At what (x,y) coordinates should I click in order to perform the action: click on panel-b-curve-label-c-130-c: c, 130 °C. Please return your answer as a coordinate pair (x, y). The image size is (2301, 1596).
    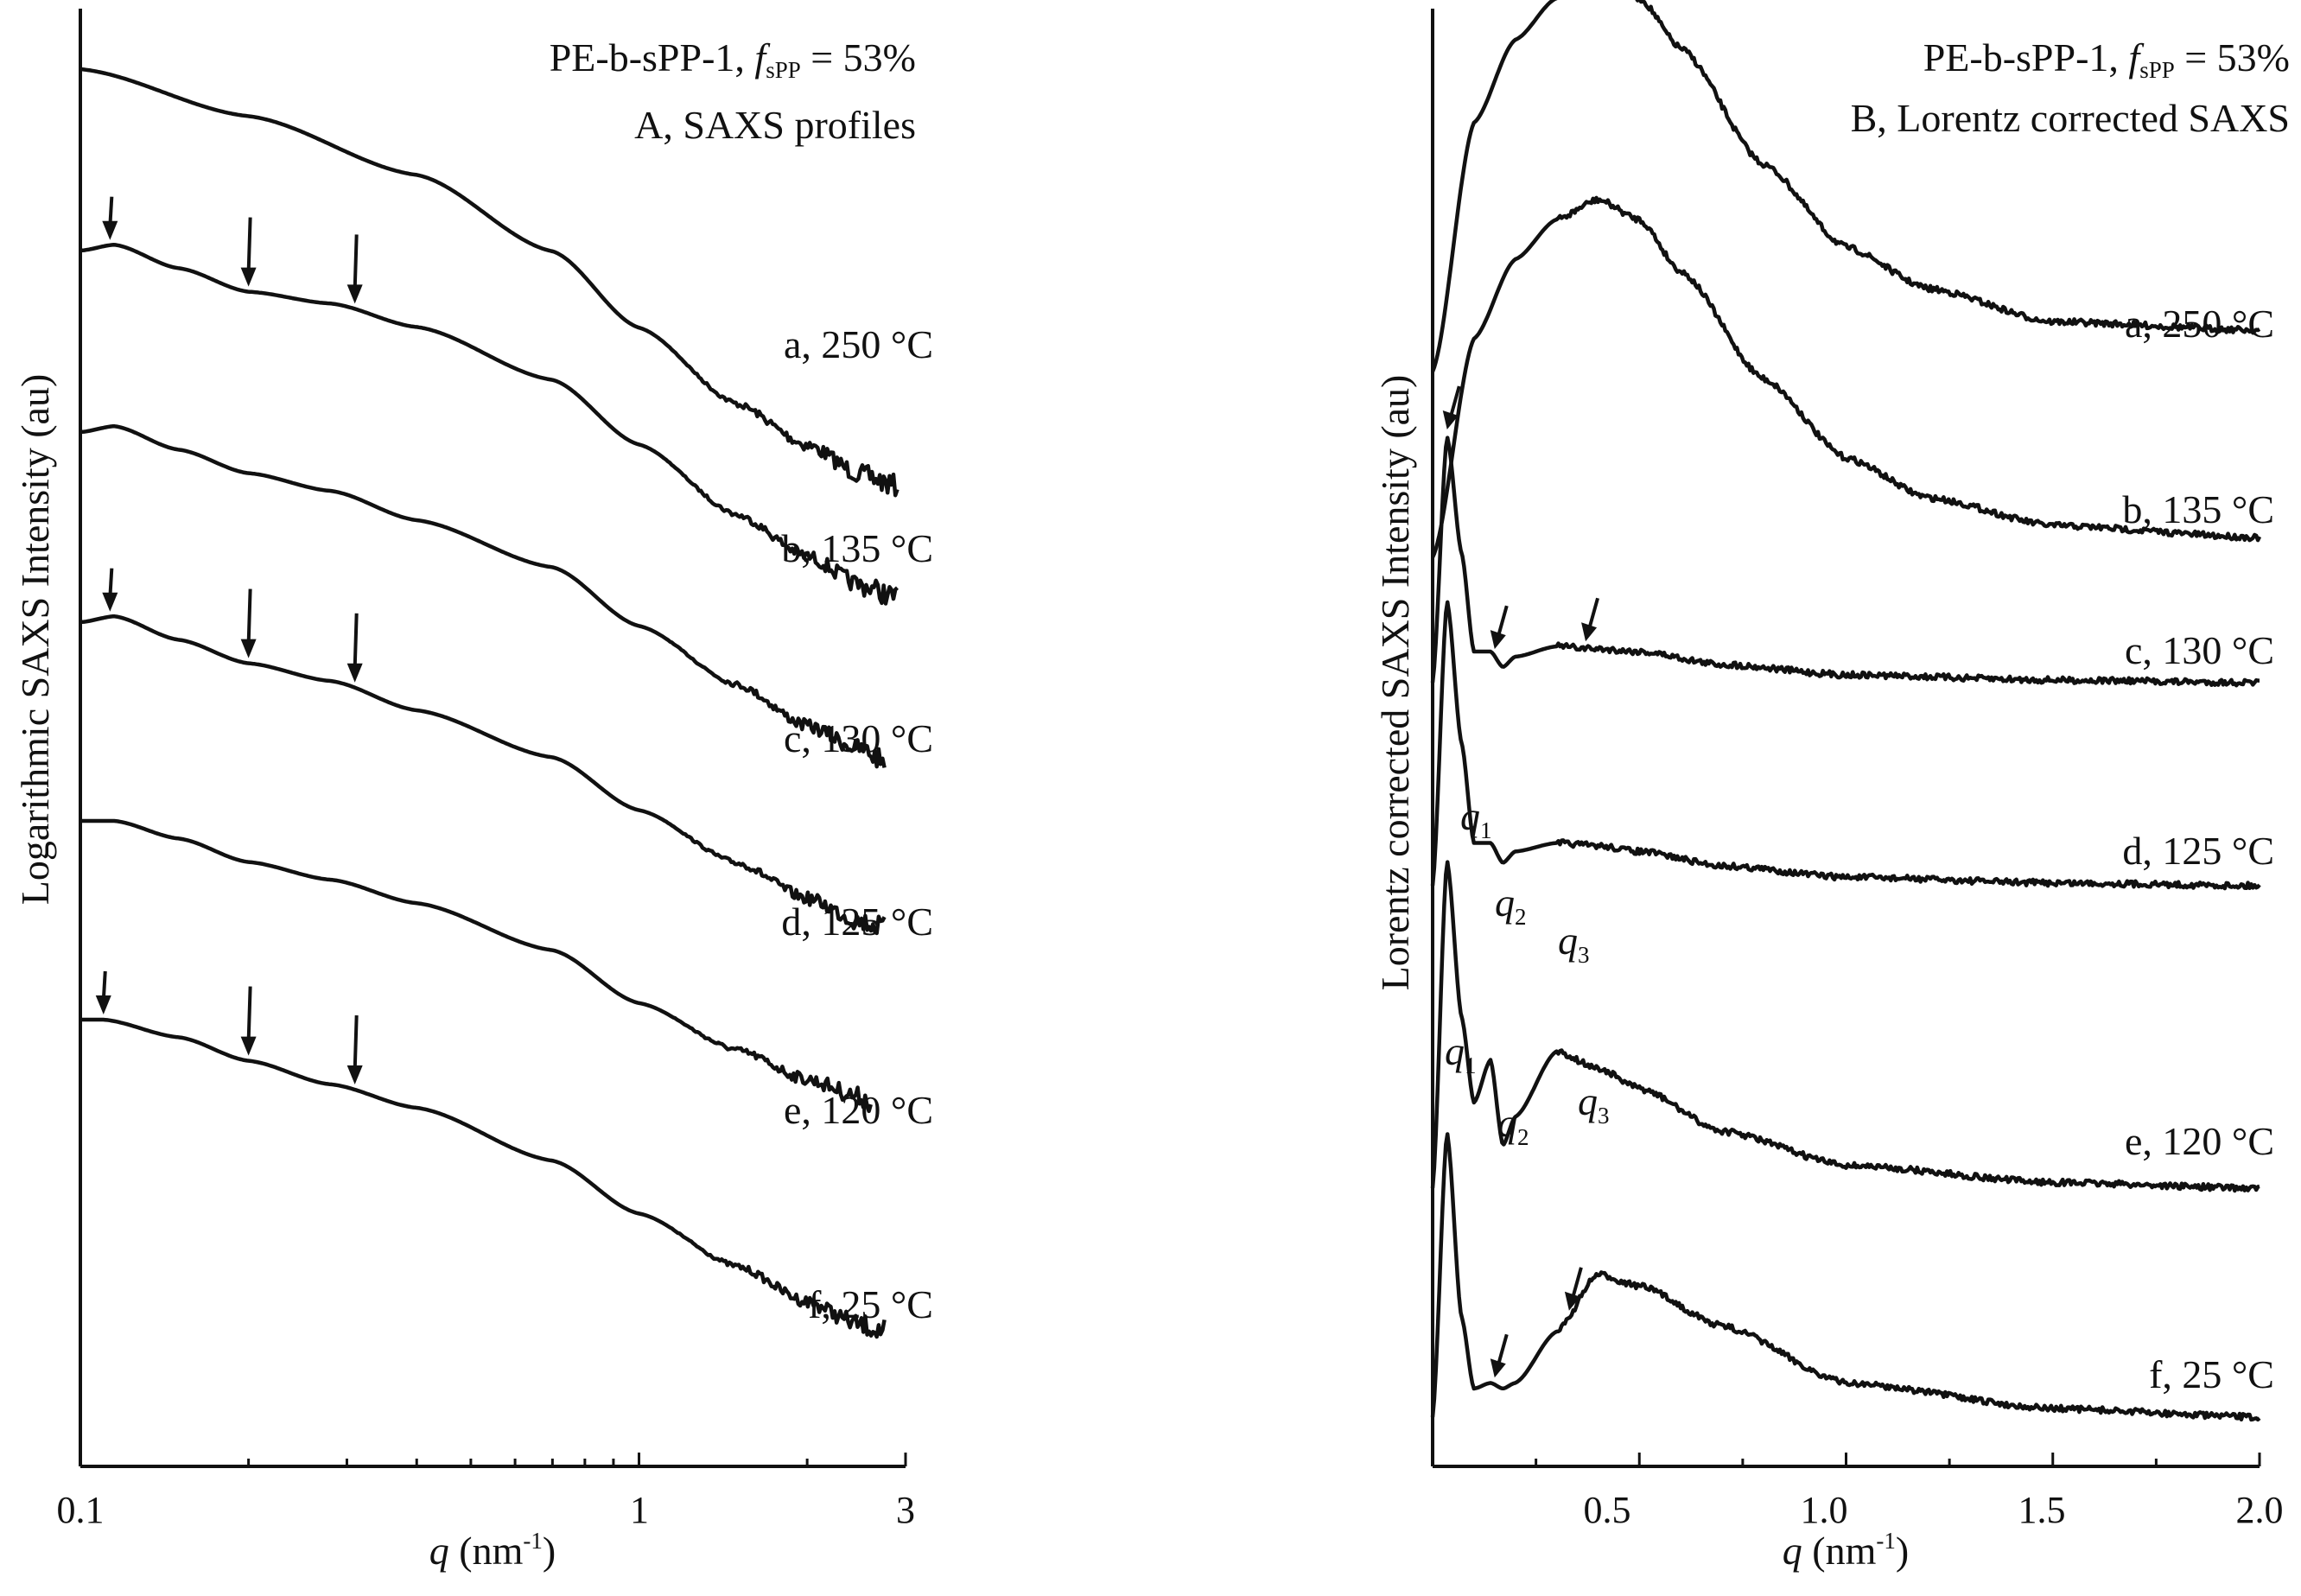
    Looking at the image, I should click on (2199, 650).